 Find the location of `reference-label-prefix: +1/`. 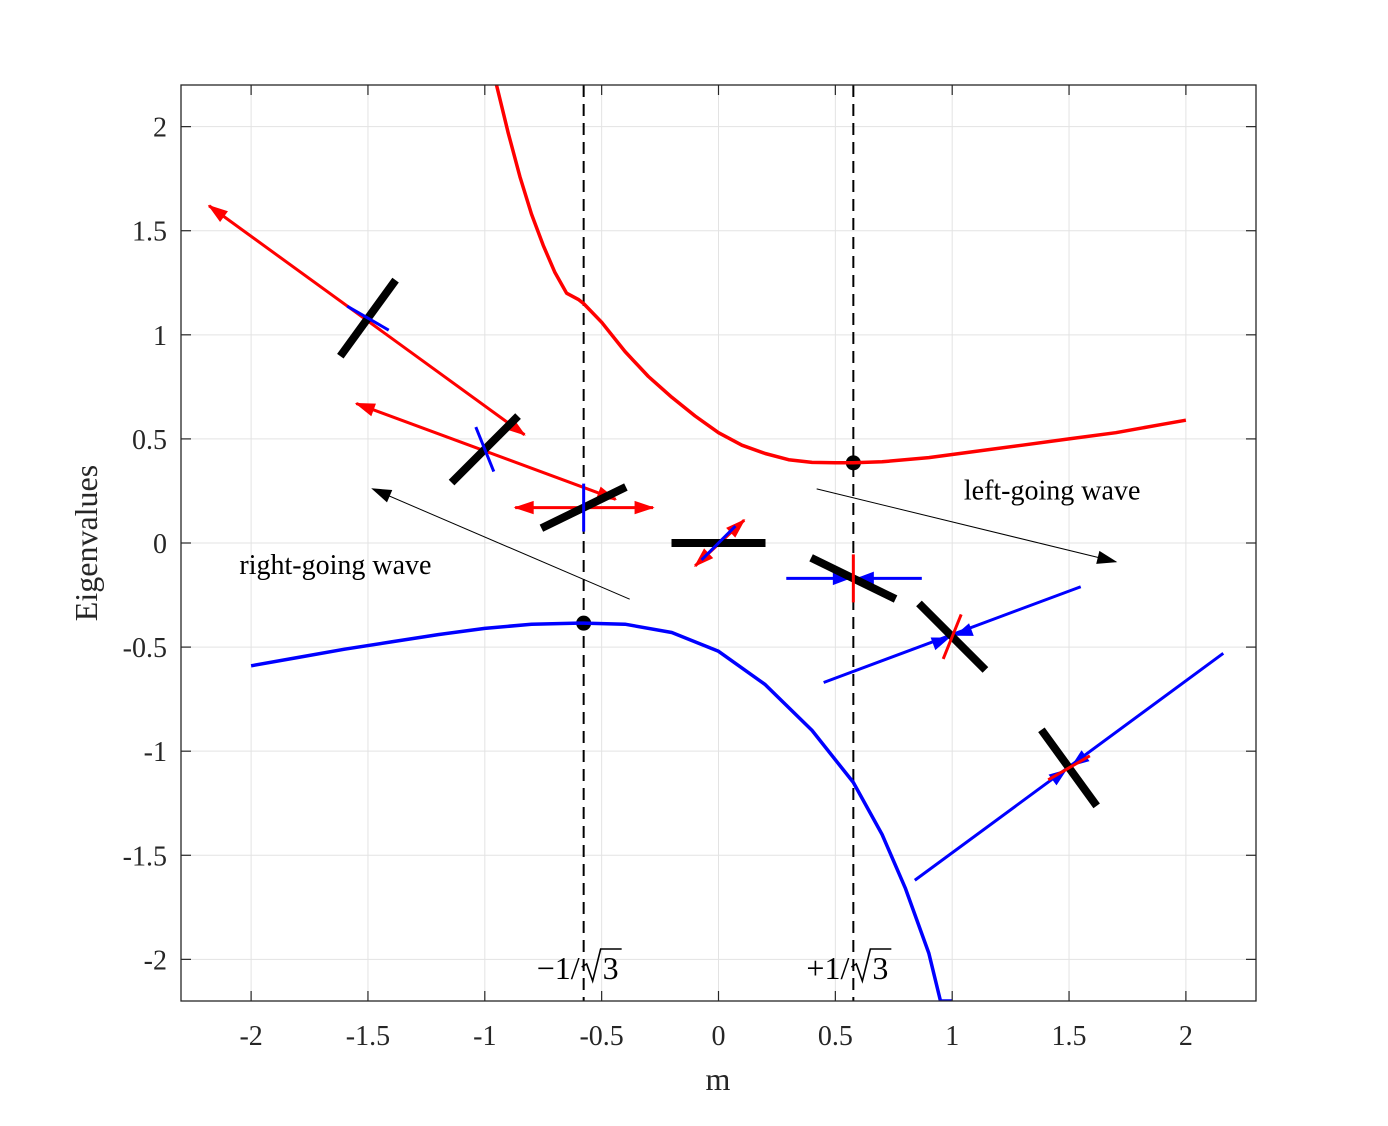

reference-label-prefix: +1/ is located at coordinates (827, 968).